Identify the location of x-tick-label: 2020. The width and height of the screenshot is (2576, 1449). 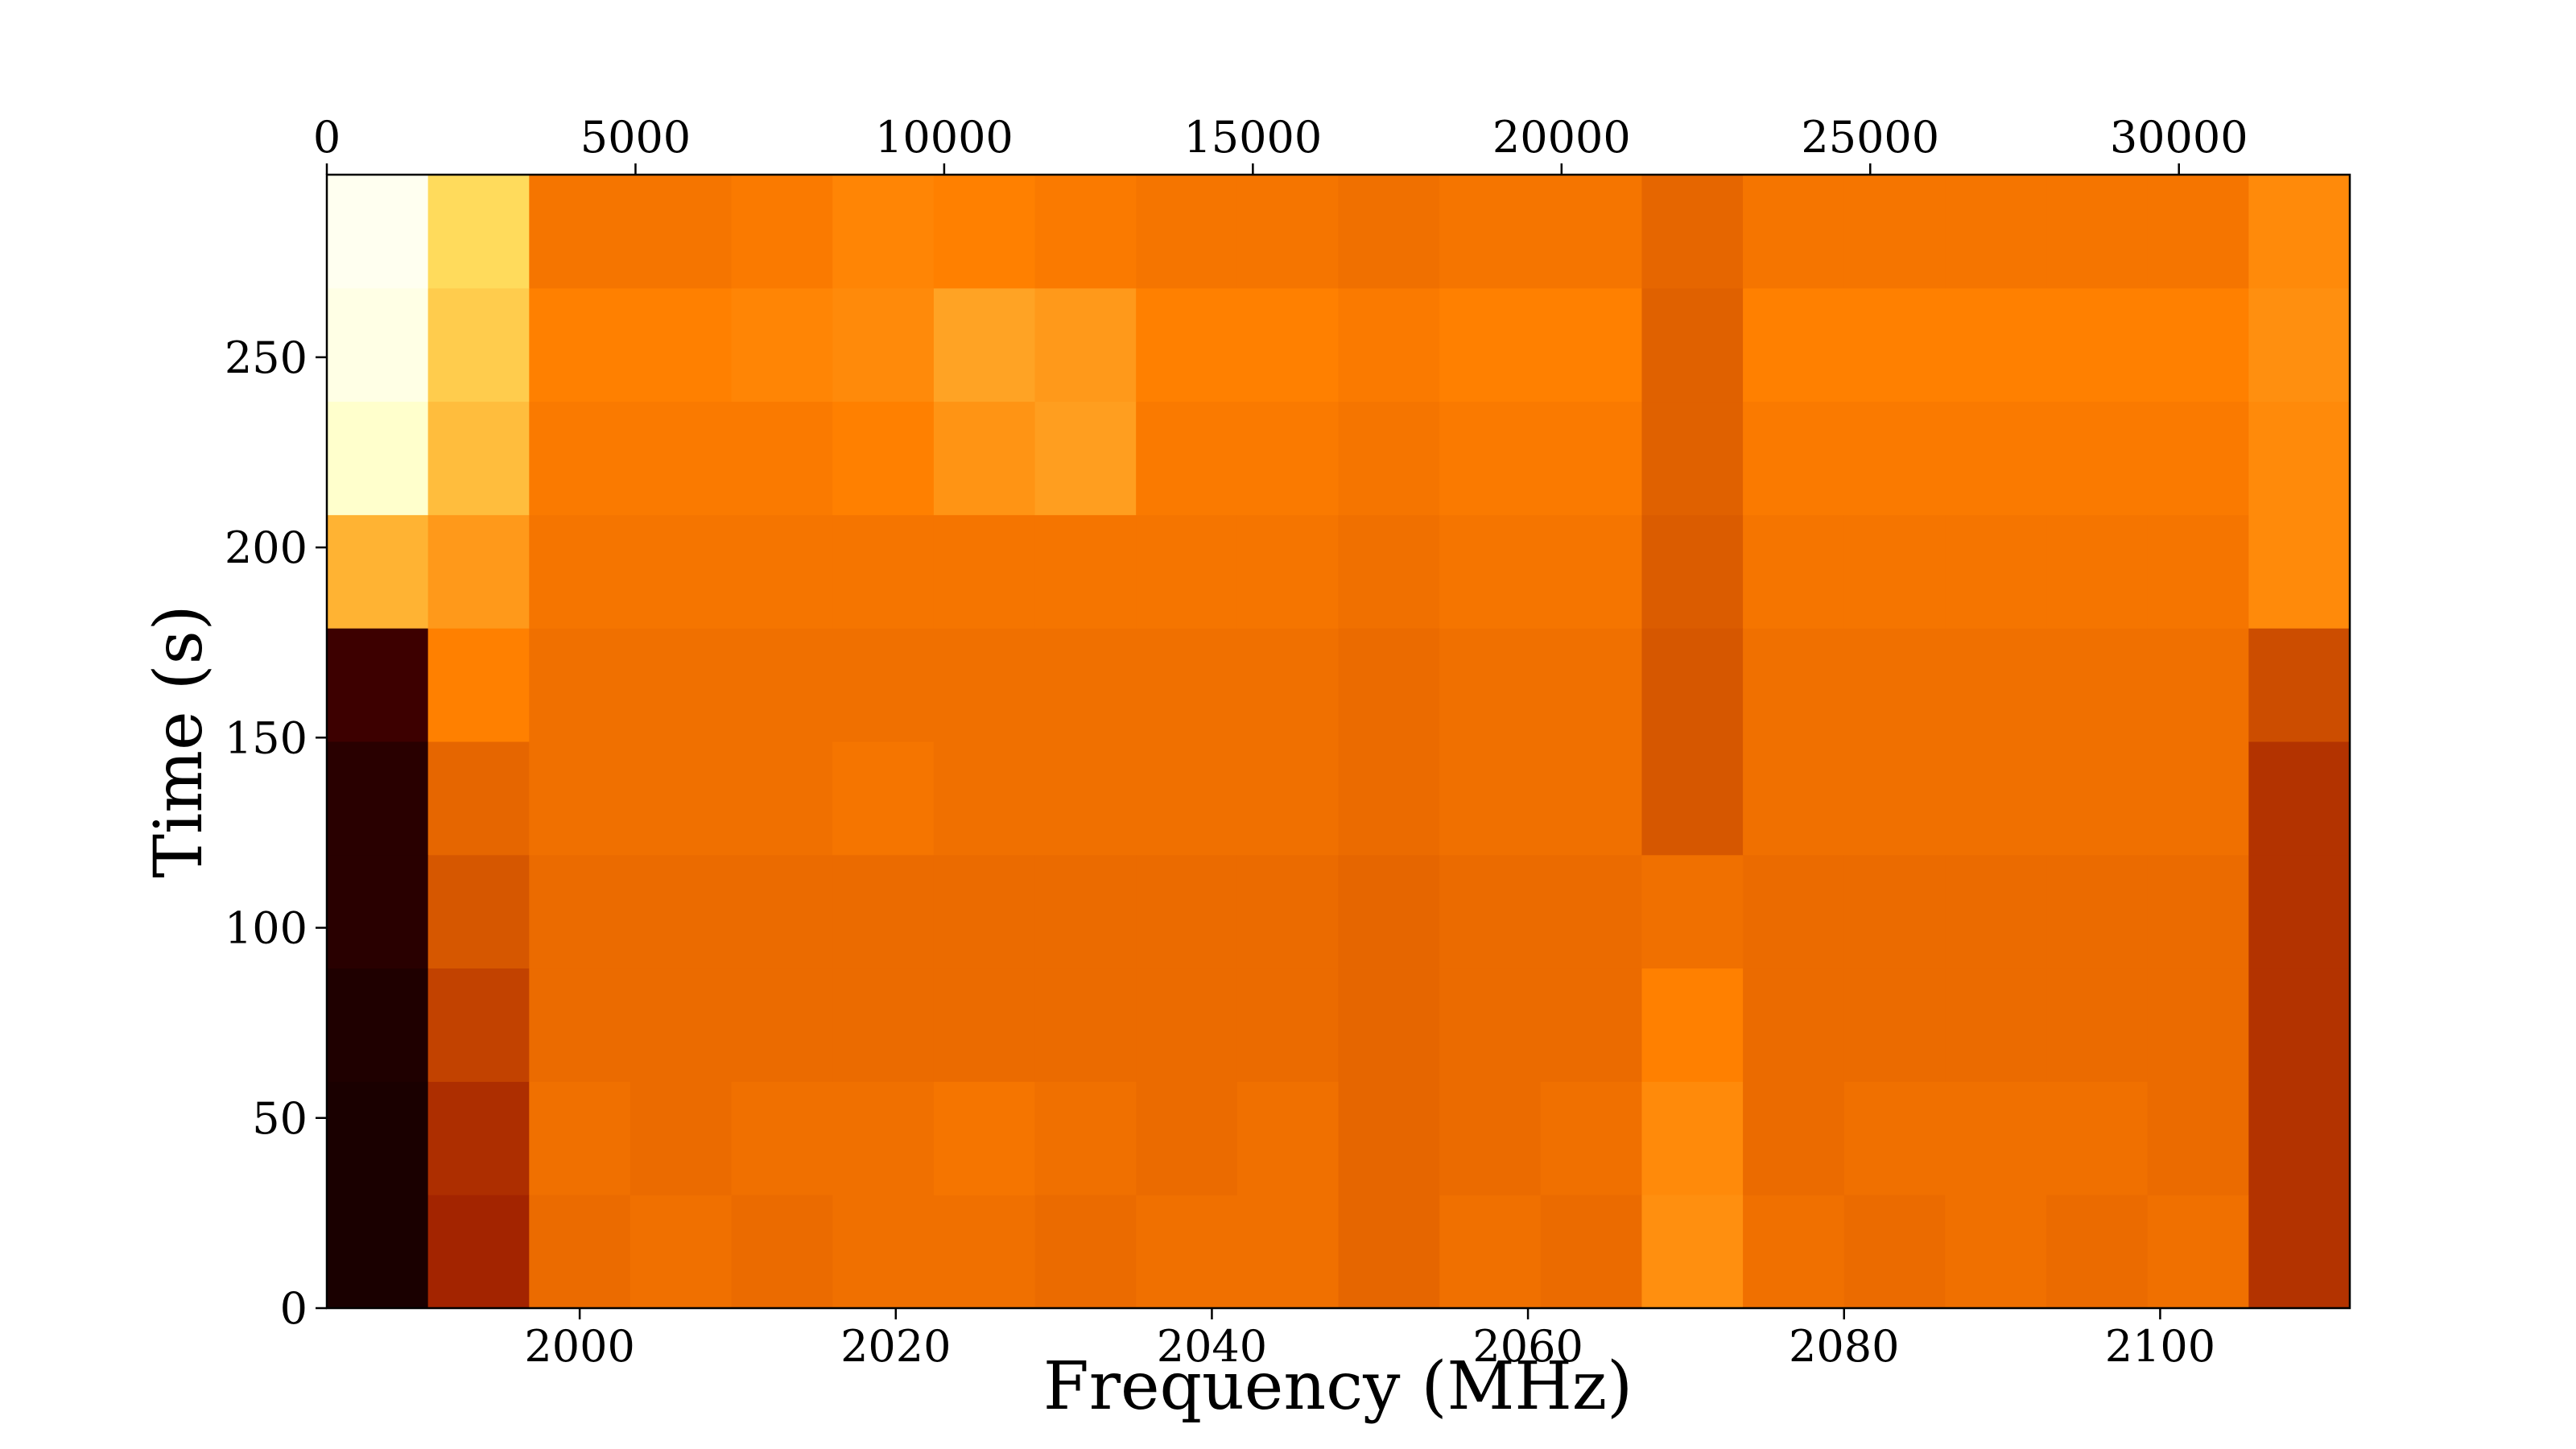
(895, 1346).